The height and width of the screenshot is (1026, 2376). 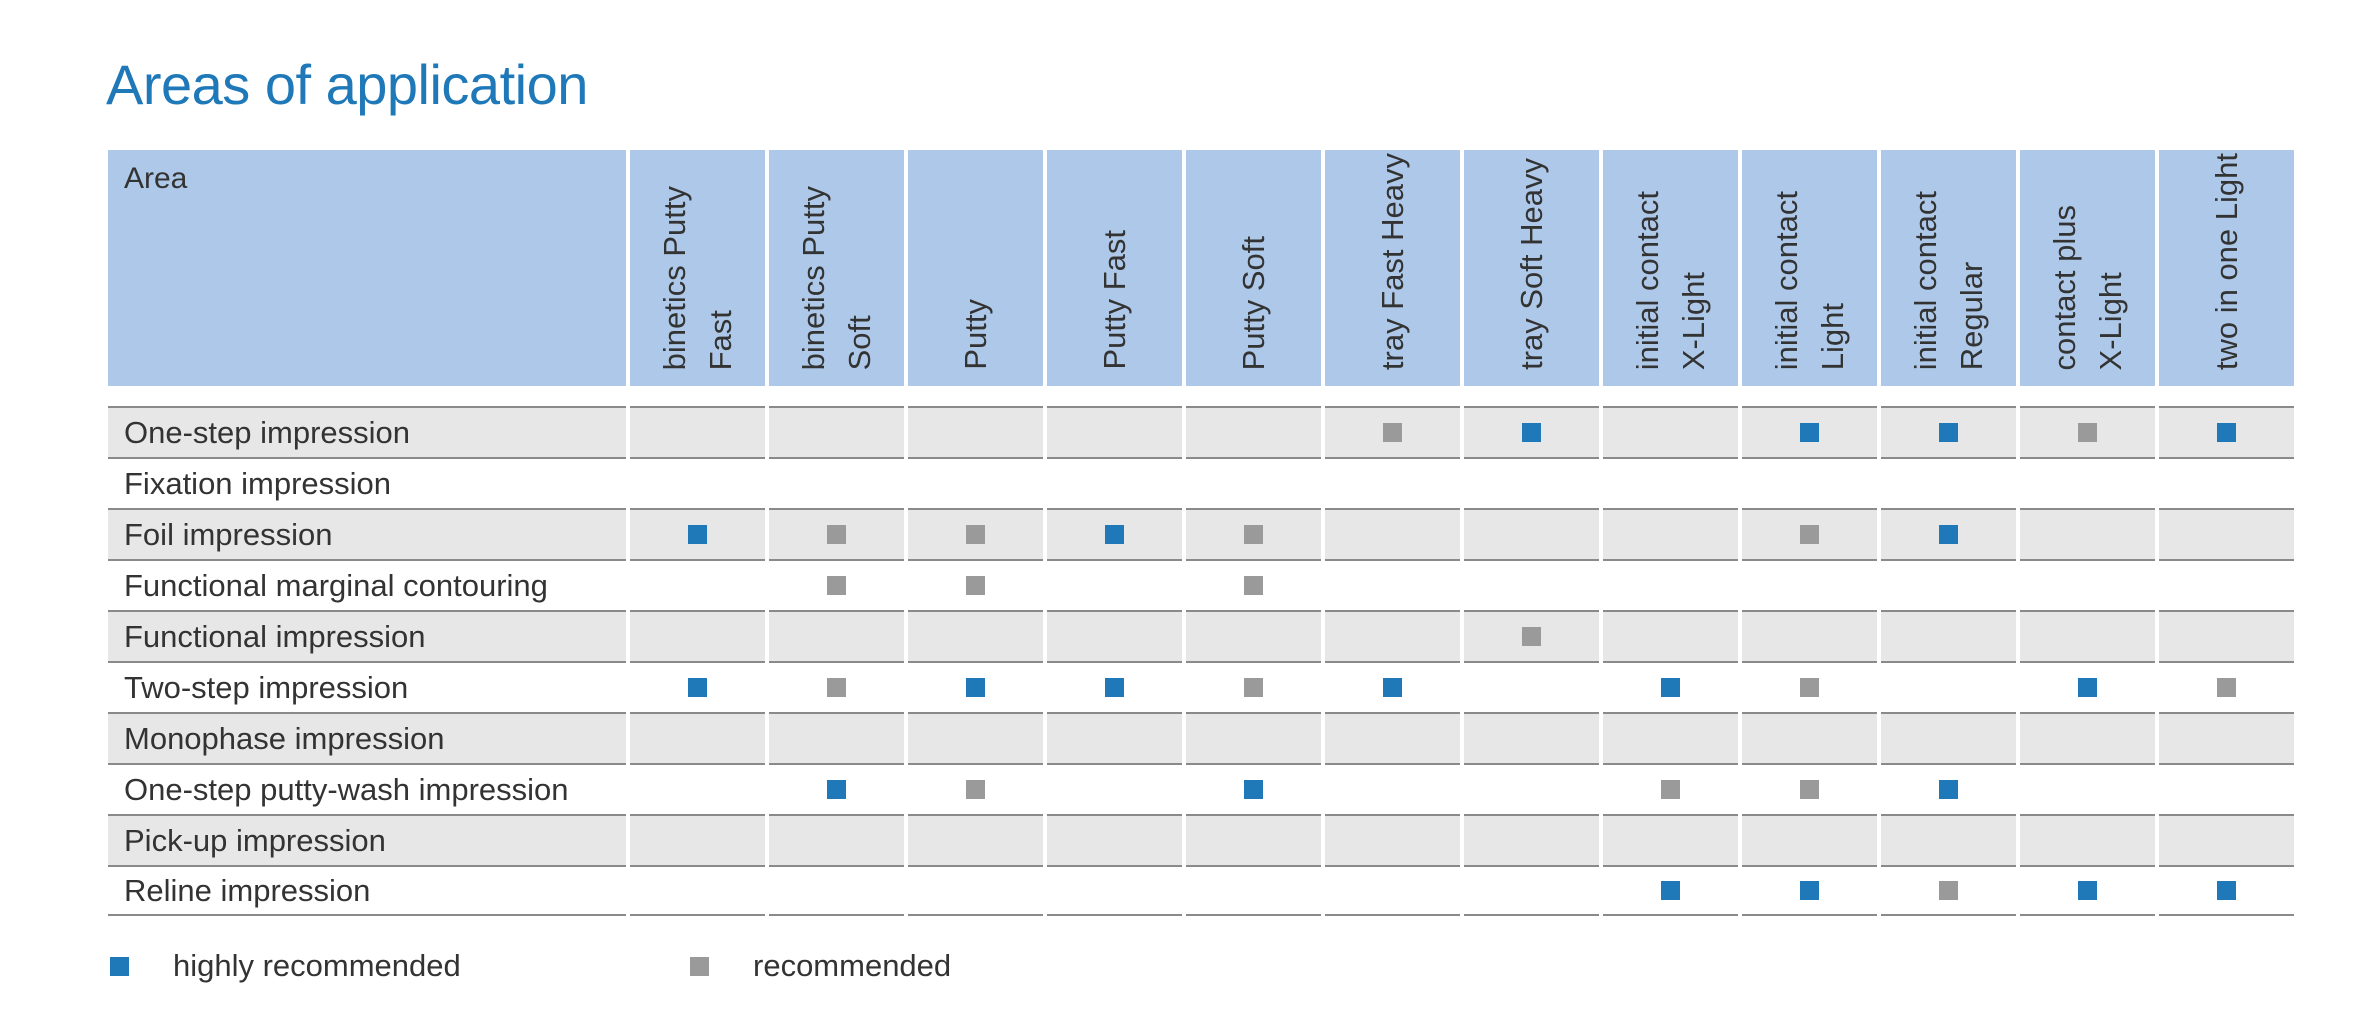 What do you see at coordinates (975, 268) in the screenshot?
I see `column-header: Putty` at bounding box center [975, 268].